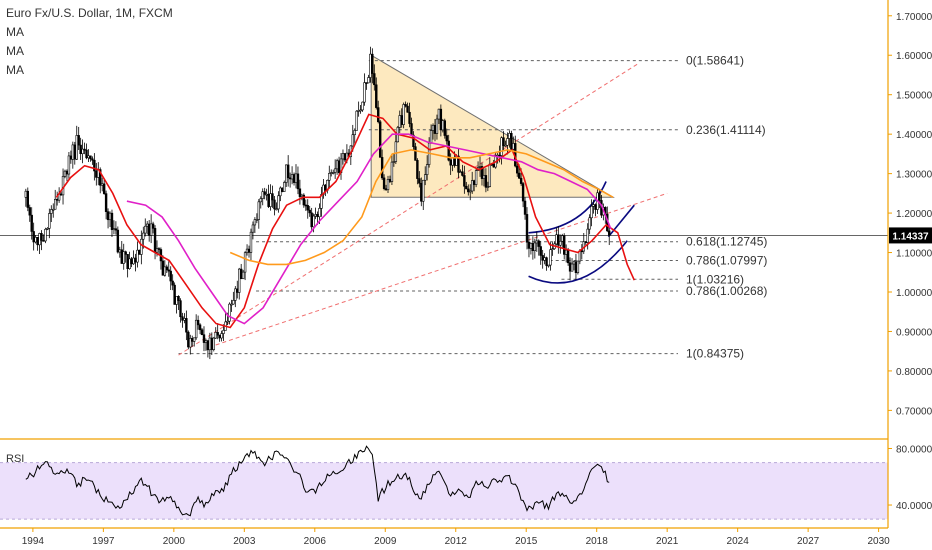  Describe the element at coordinates (15, 459) in the screenshot. I see `rsi-pane-label: RSI` at that location.